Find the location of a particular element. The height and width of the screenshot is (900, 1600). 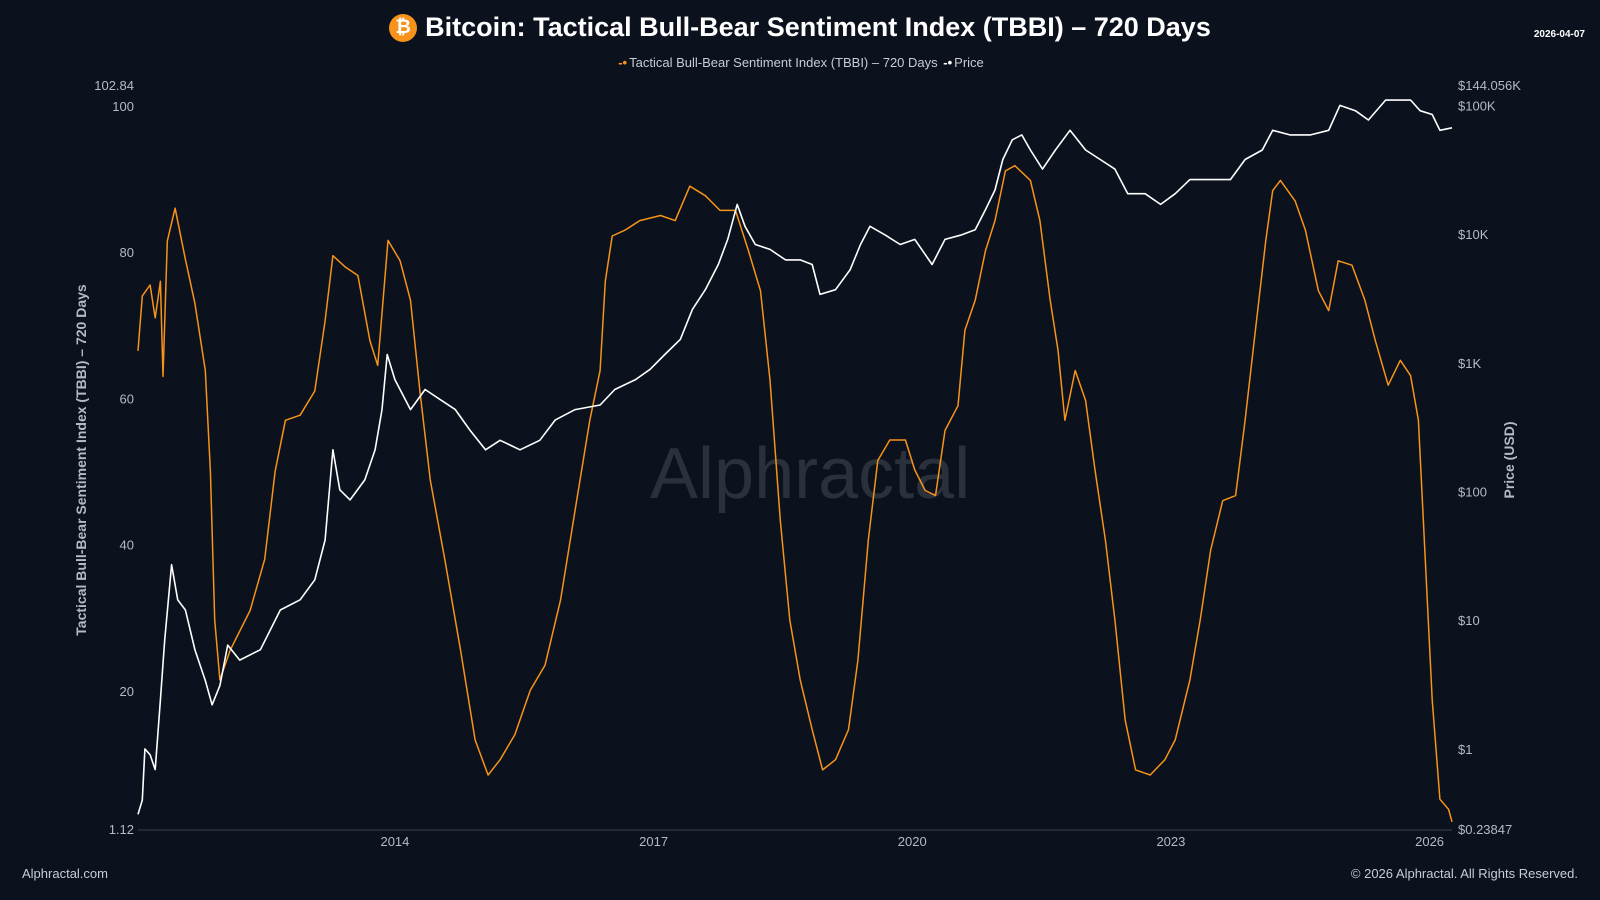

y-right-tick-label: $1 is located at coordinates (1465, 749).